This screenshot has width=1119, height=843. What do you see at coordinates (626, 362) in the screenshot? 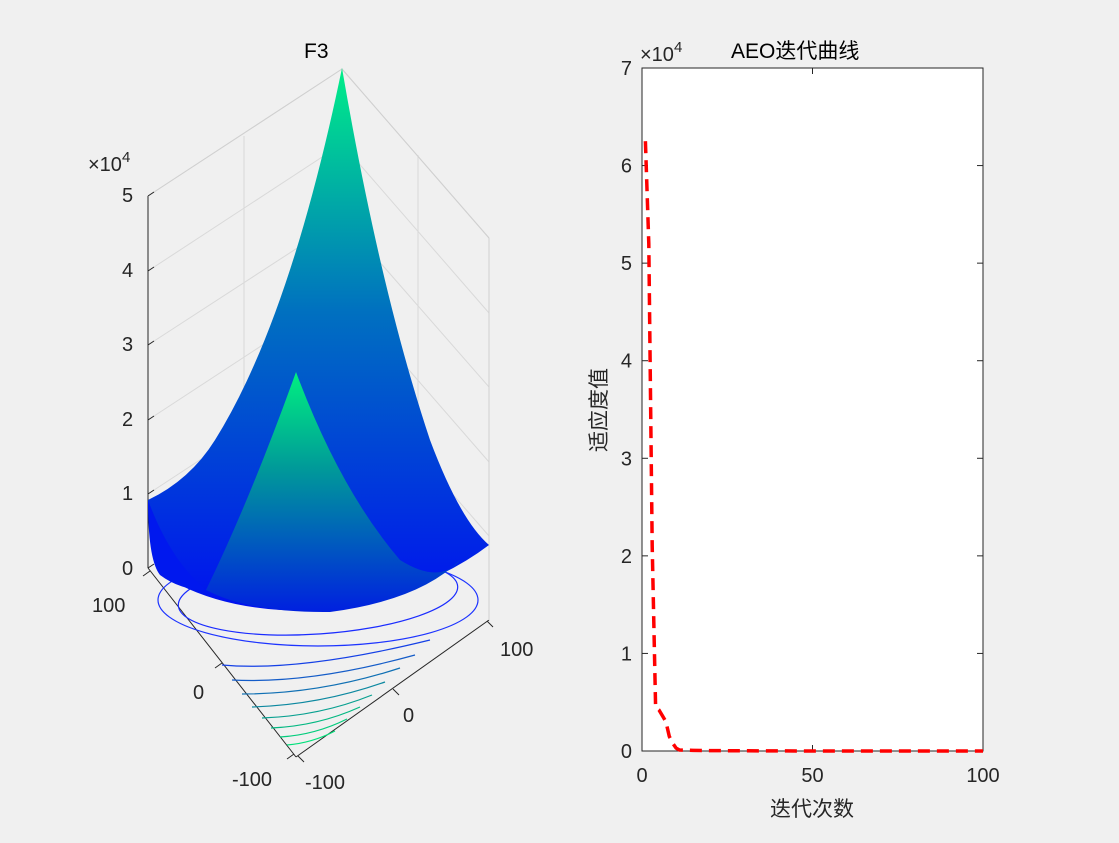
I see `y-tick-label-4: 4` at bounding box center [626, 362].